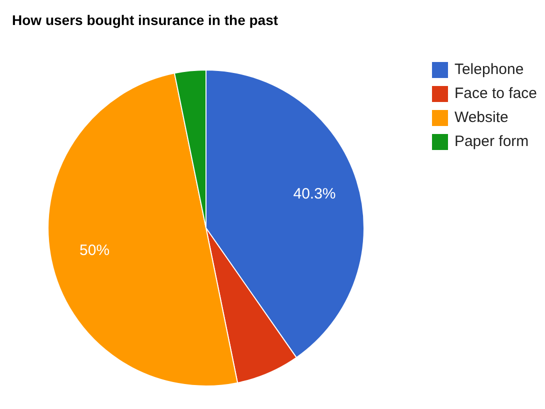 The image size is (545, 409). I want to click on legend-label: Face to face, so click(495, 94).